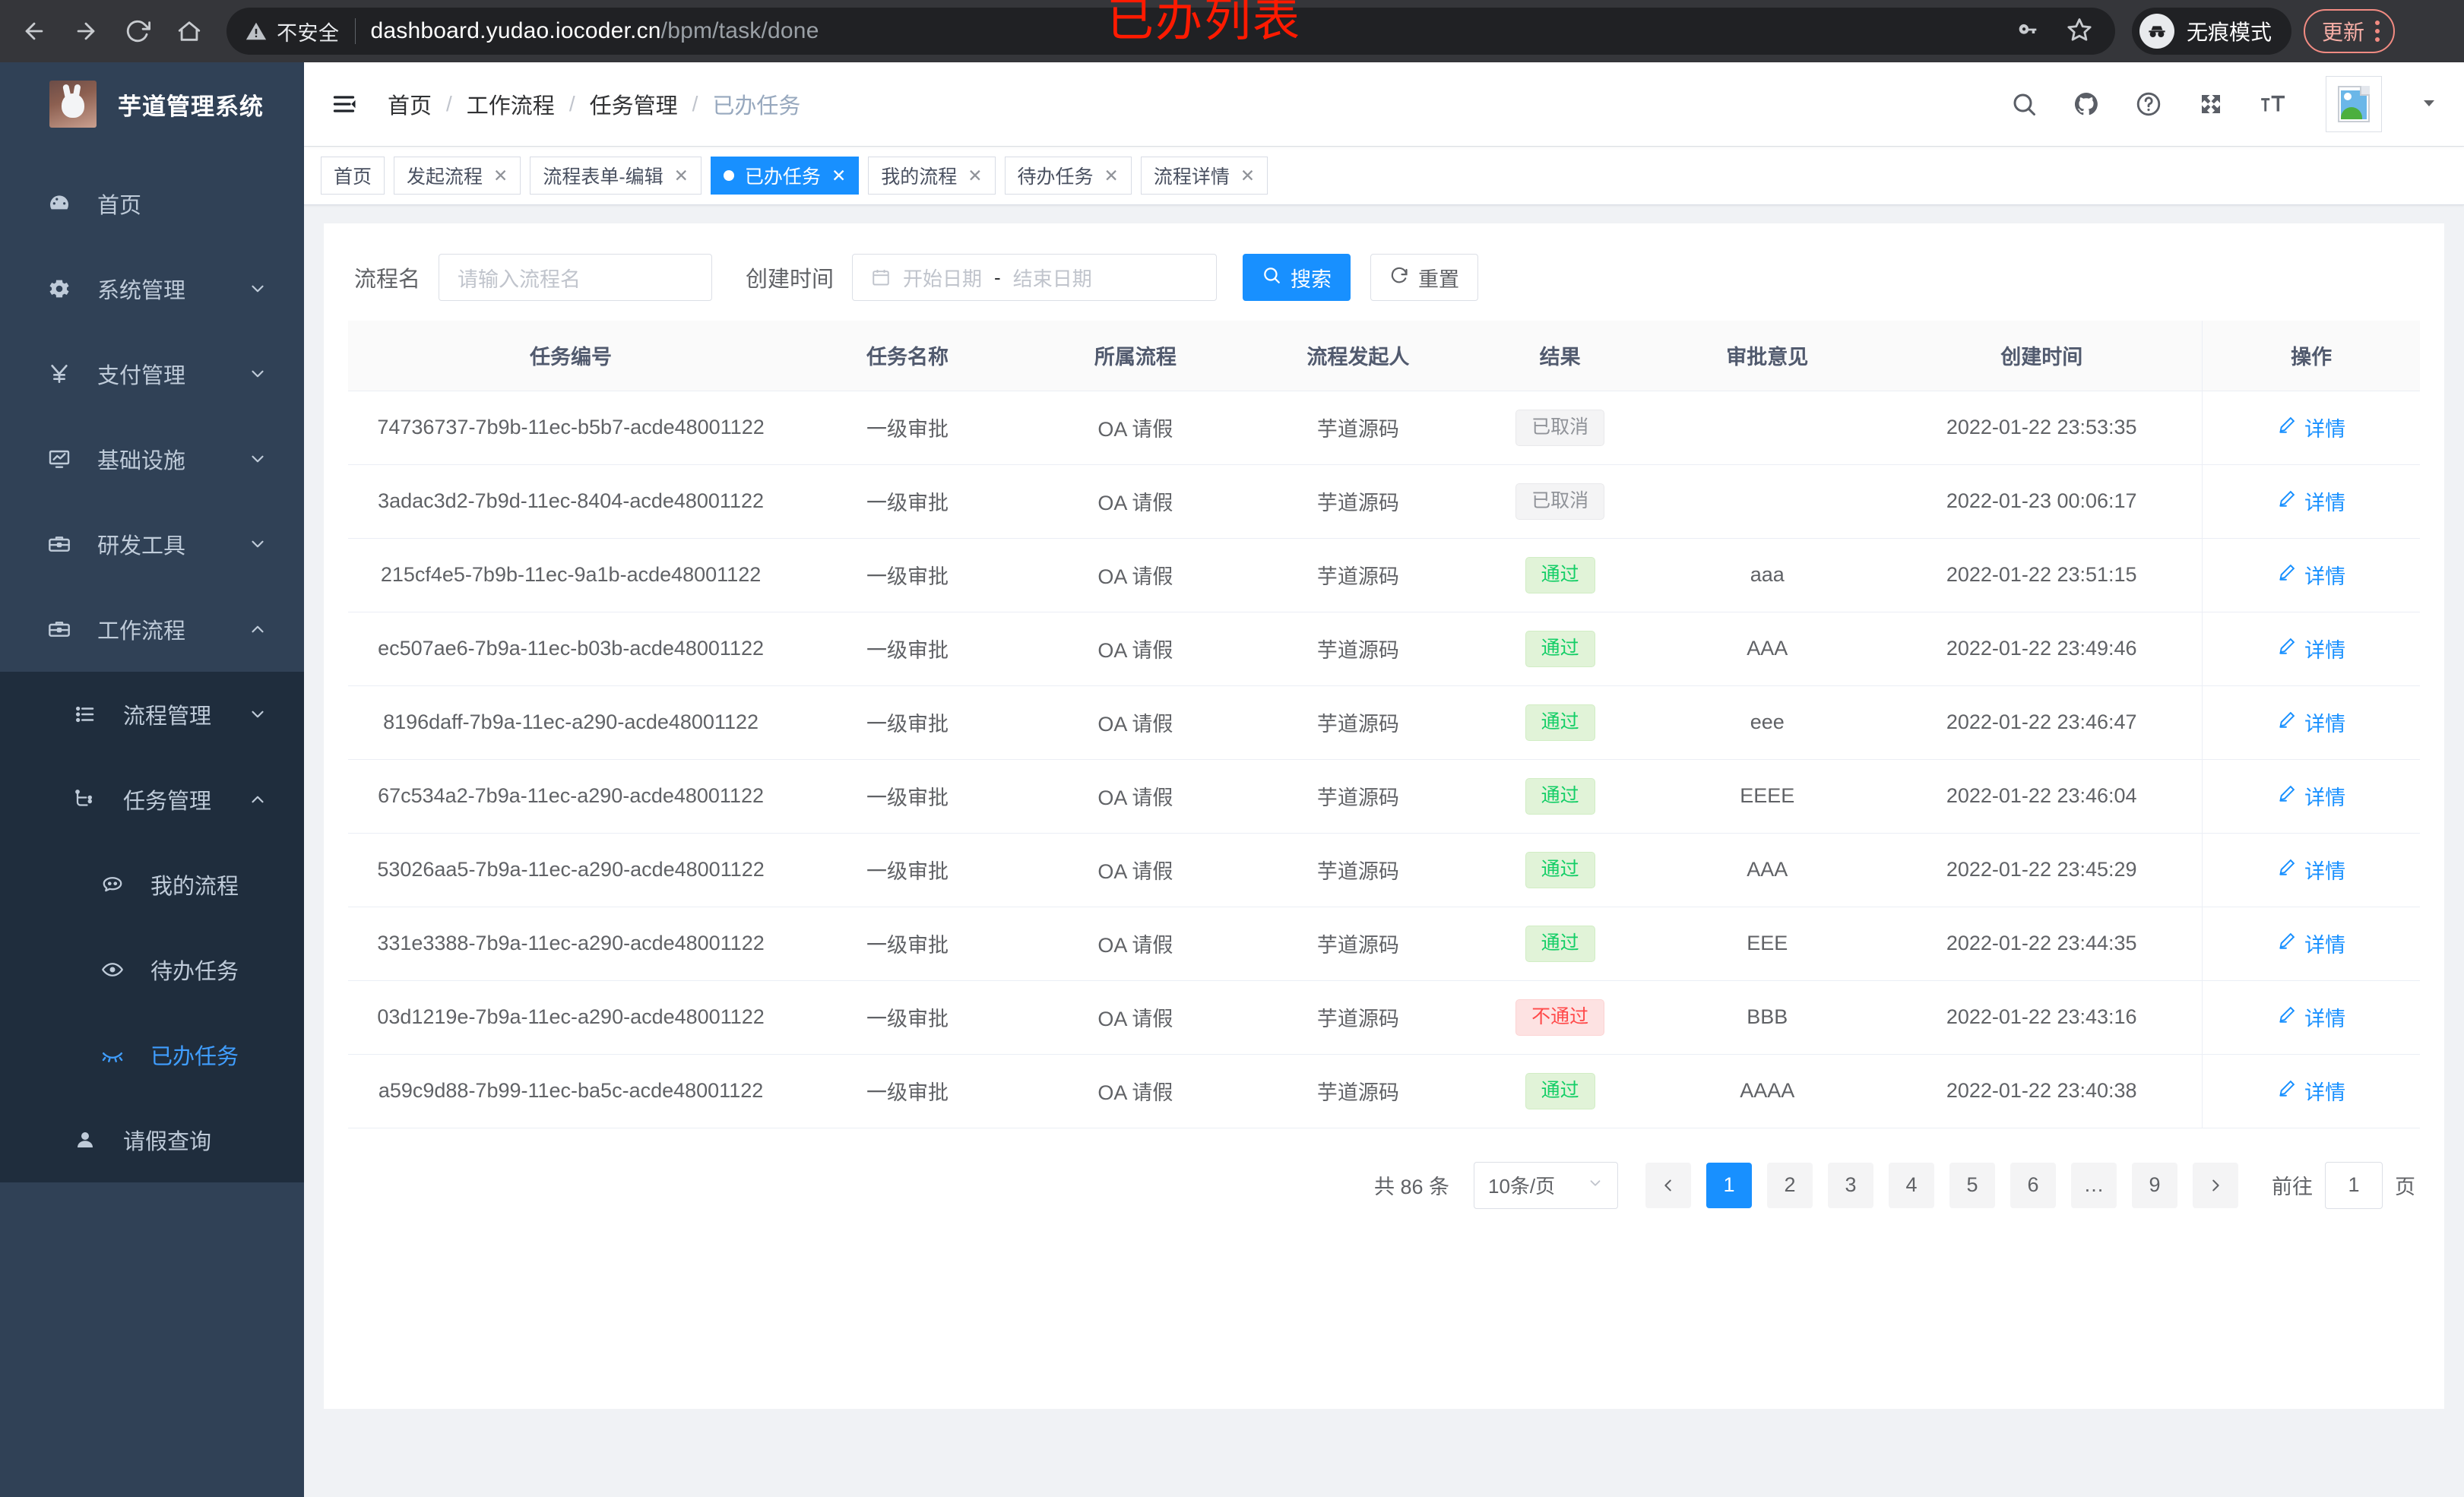 This screenshot has height=1497, width=2464. Describe the element at coordinates (2086, 104) in the screenshot. I see `github-icon` at that location.